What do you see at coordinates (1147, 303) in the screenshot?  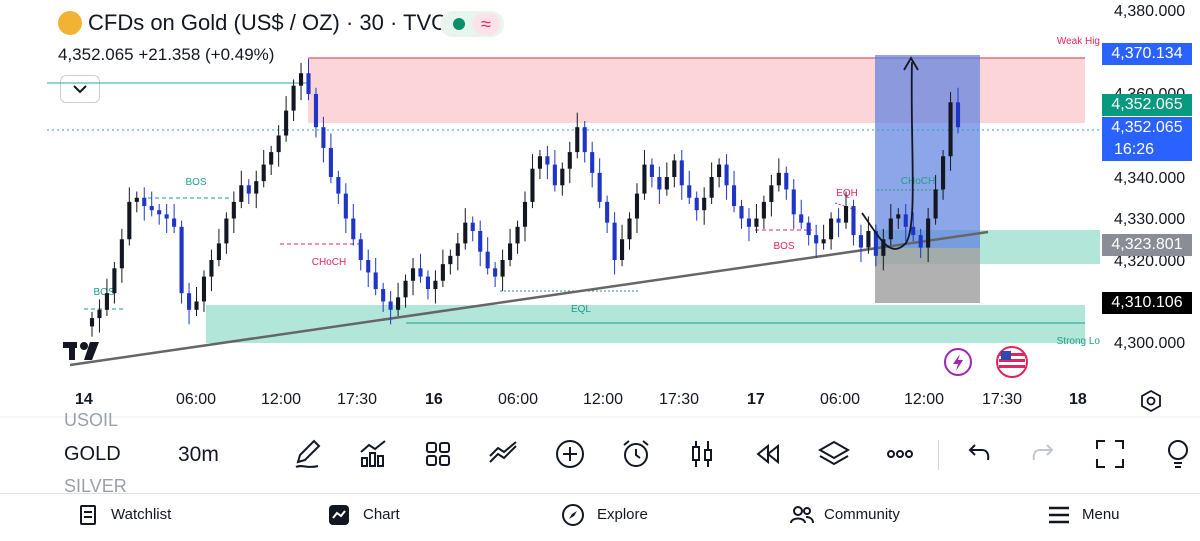 I see `stop-price-tag: 4,310.106` at bounding box center [1147, 303].